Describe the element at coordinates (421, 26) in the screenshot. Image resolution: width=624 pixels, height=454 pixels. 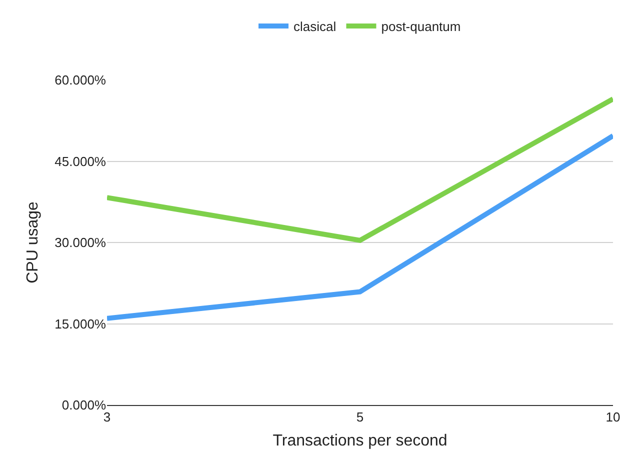
I see `legend-label: post-quantum` at that location.